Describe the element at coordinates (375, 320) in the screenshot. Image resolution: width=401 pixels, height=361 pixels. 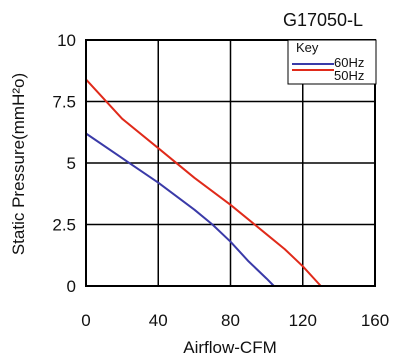
I see `x-tick-label: 160` at that location.